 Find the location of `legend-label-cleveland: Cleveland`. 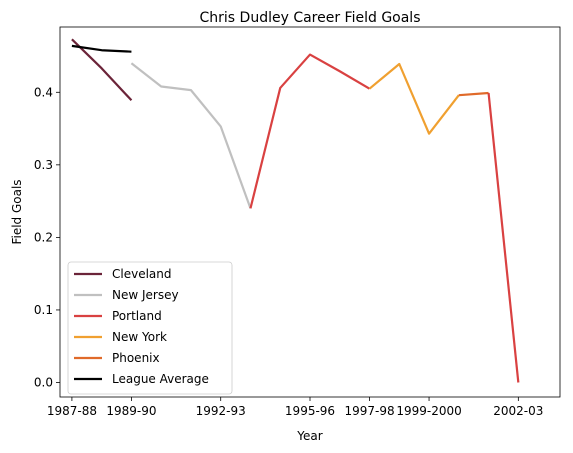

legend-label-cleveland: Cleveland is located at coordinates (142, 274).